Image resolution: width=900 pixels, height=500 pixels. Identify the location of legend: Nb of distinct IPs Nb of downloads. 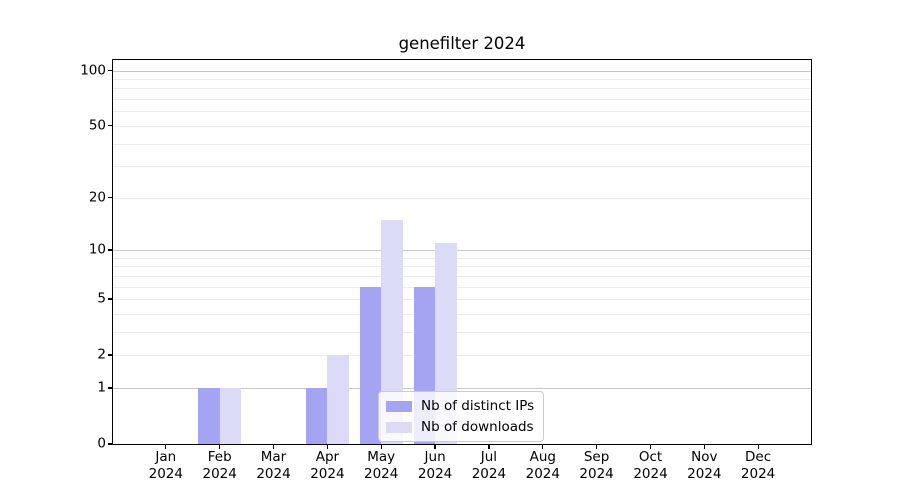
(461, 416).